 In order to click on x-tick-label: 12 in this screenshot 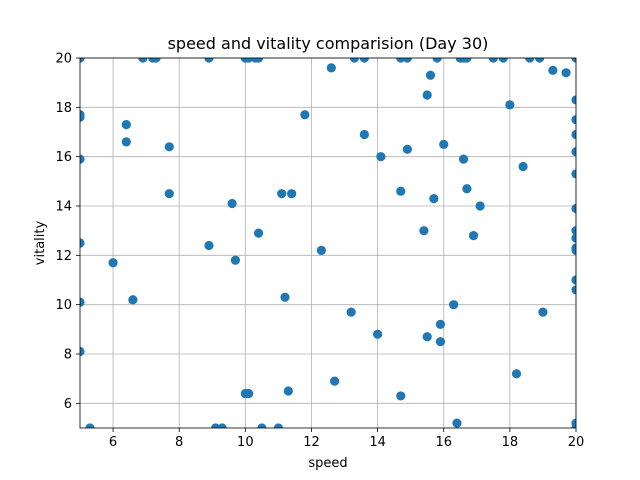, I will do `click(311, 442)`.